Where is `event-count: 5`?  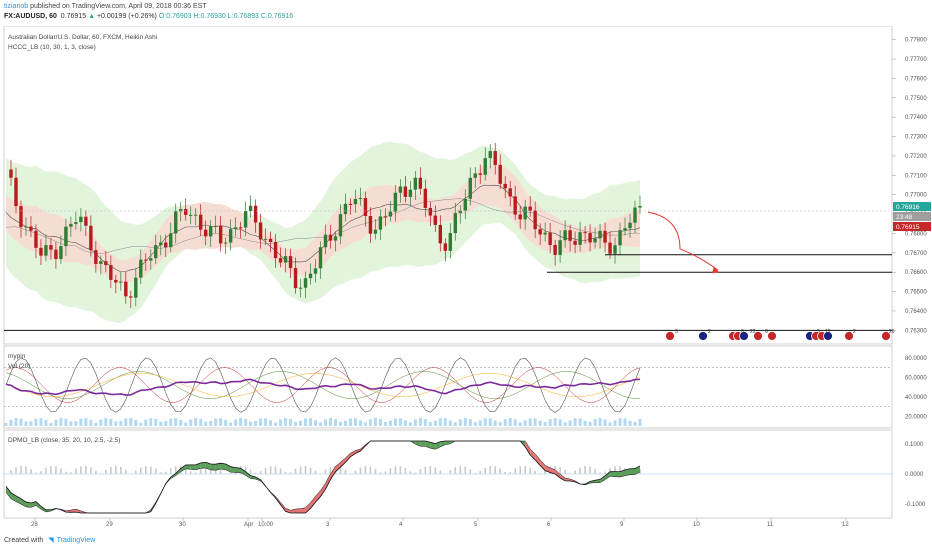 event-count: 5 is located at coordinates (818, 332).